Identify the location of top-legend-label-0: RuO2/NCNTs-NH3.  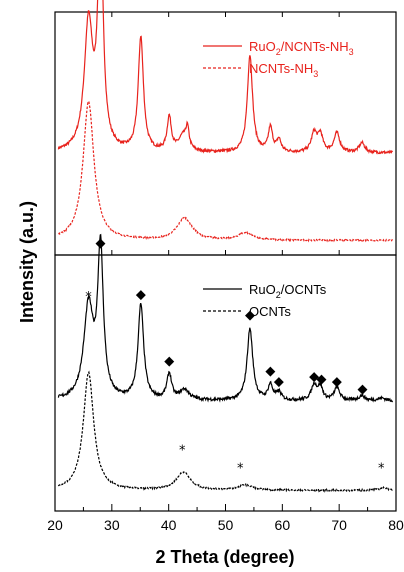
(301, 48).